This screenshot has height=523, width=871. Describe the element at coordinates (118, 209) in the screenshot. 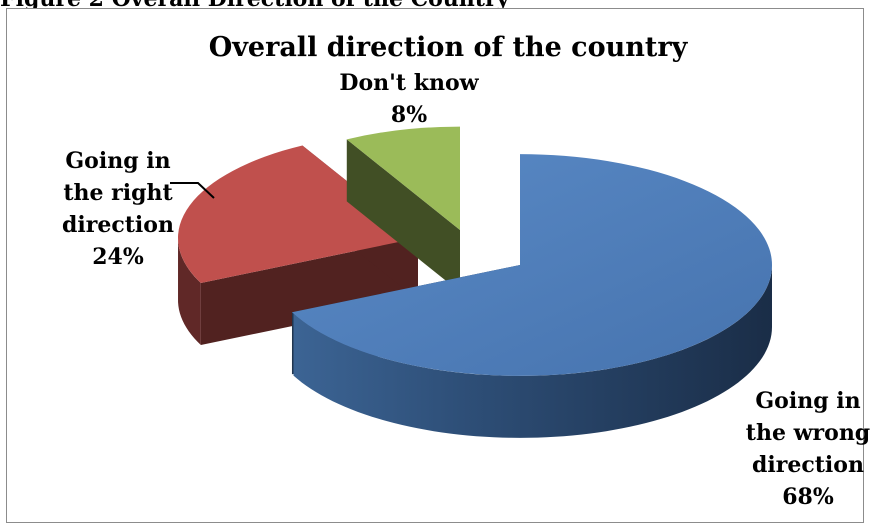

I see `slice-label: Going in the right direction 24%` at that location.